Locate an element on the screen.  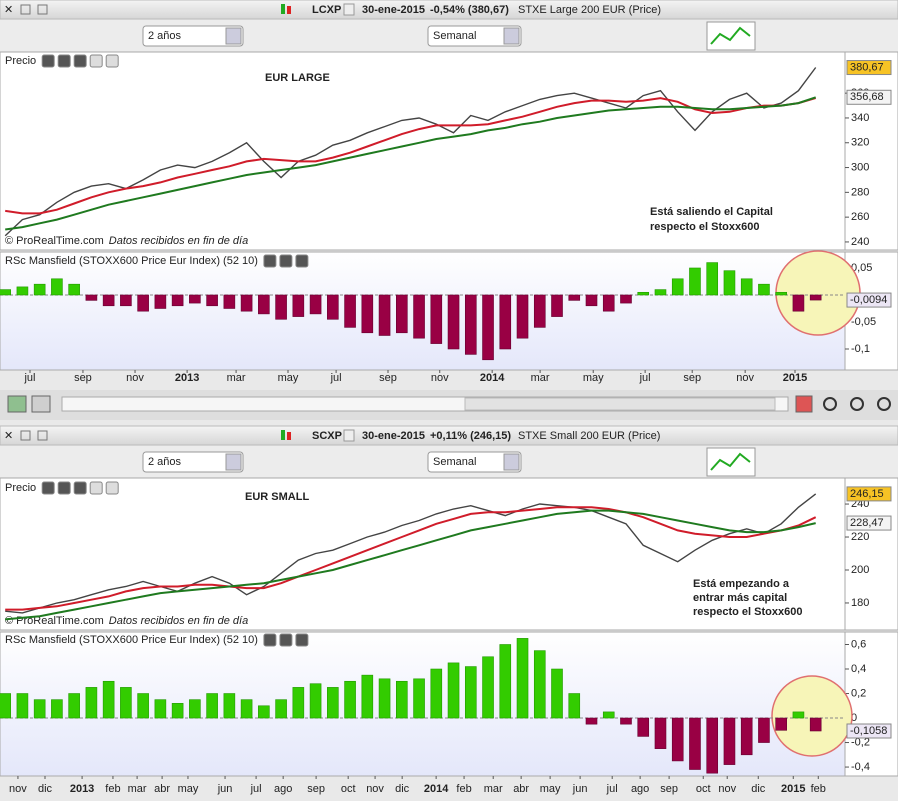
y-tick-label: 300 is located at coordinates (860, 167).